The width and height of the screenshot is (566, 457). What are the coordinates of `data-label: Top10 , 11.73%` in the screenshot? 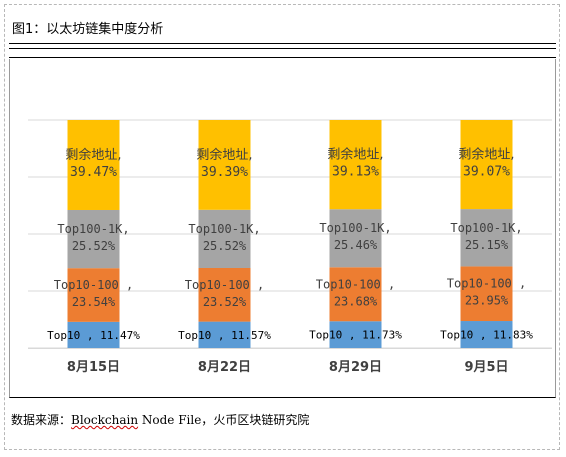 It's located at (355, 335).